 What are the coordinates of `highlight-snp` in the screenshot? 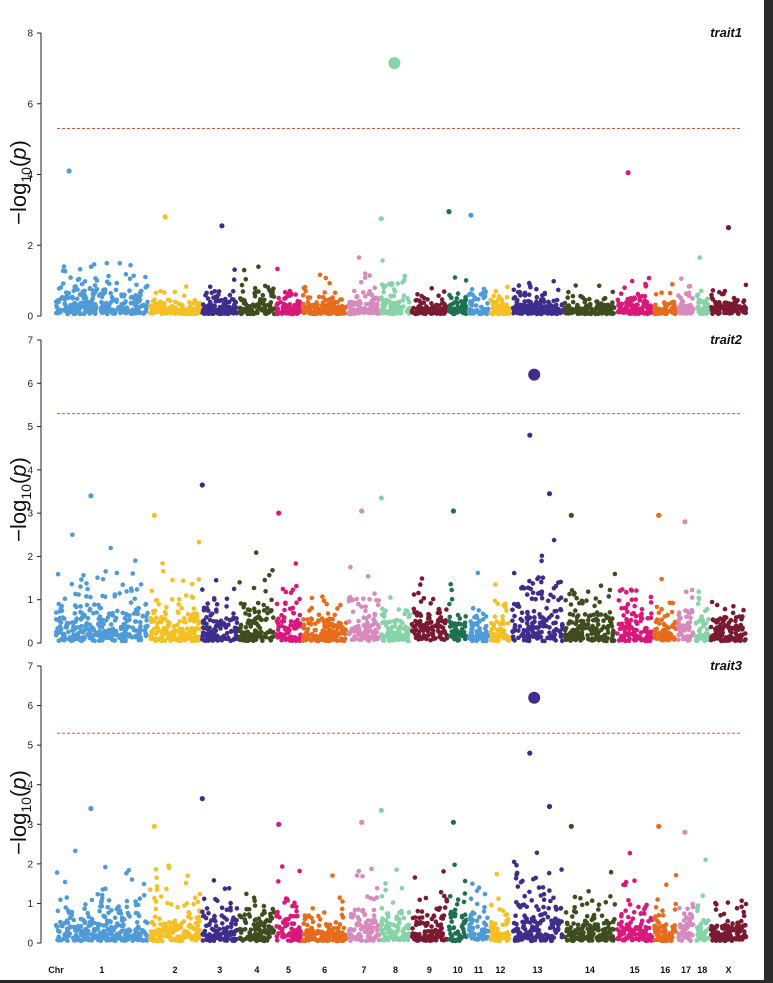 It's located at (362, 511).